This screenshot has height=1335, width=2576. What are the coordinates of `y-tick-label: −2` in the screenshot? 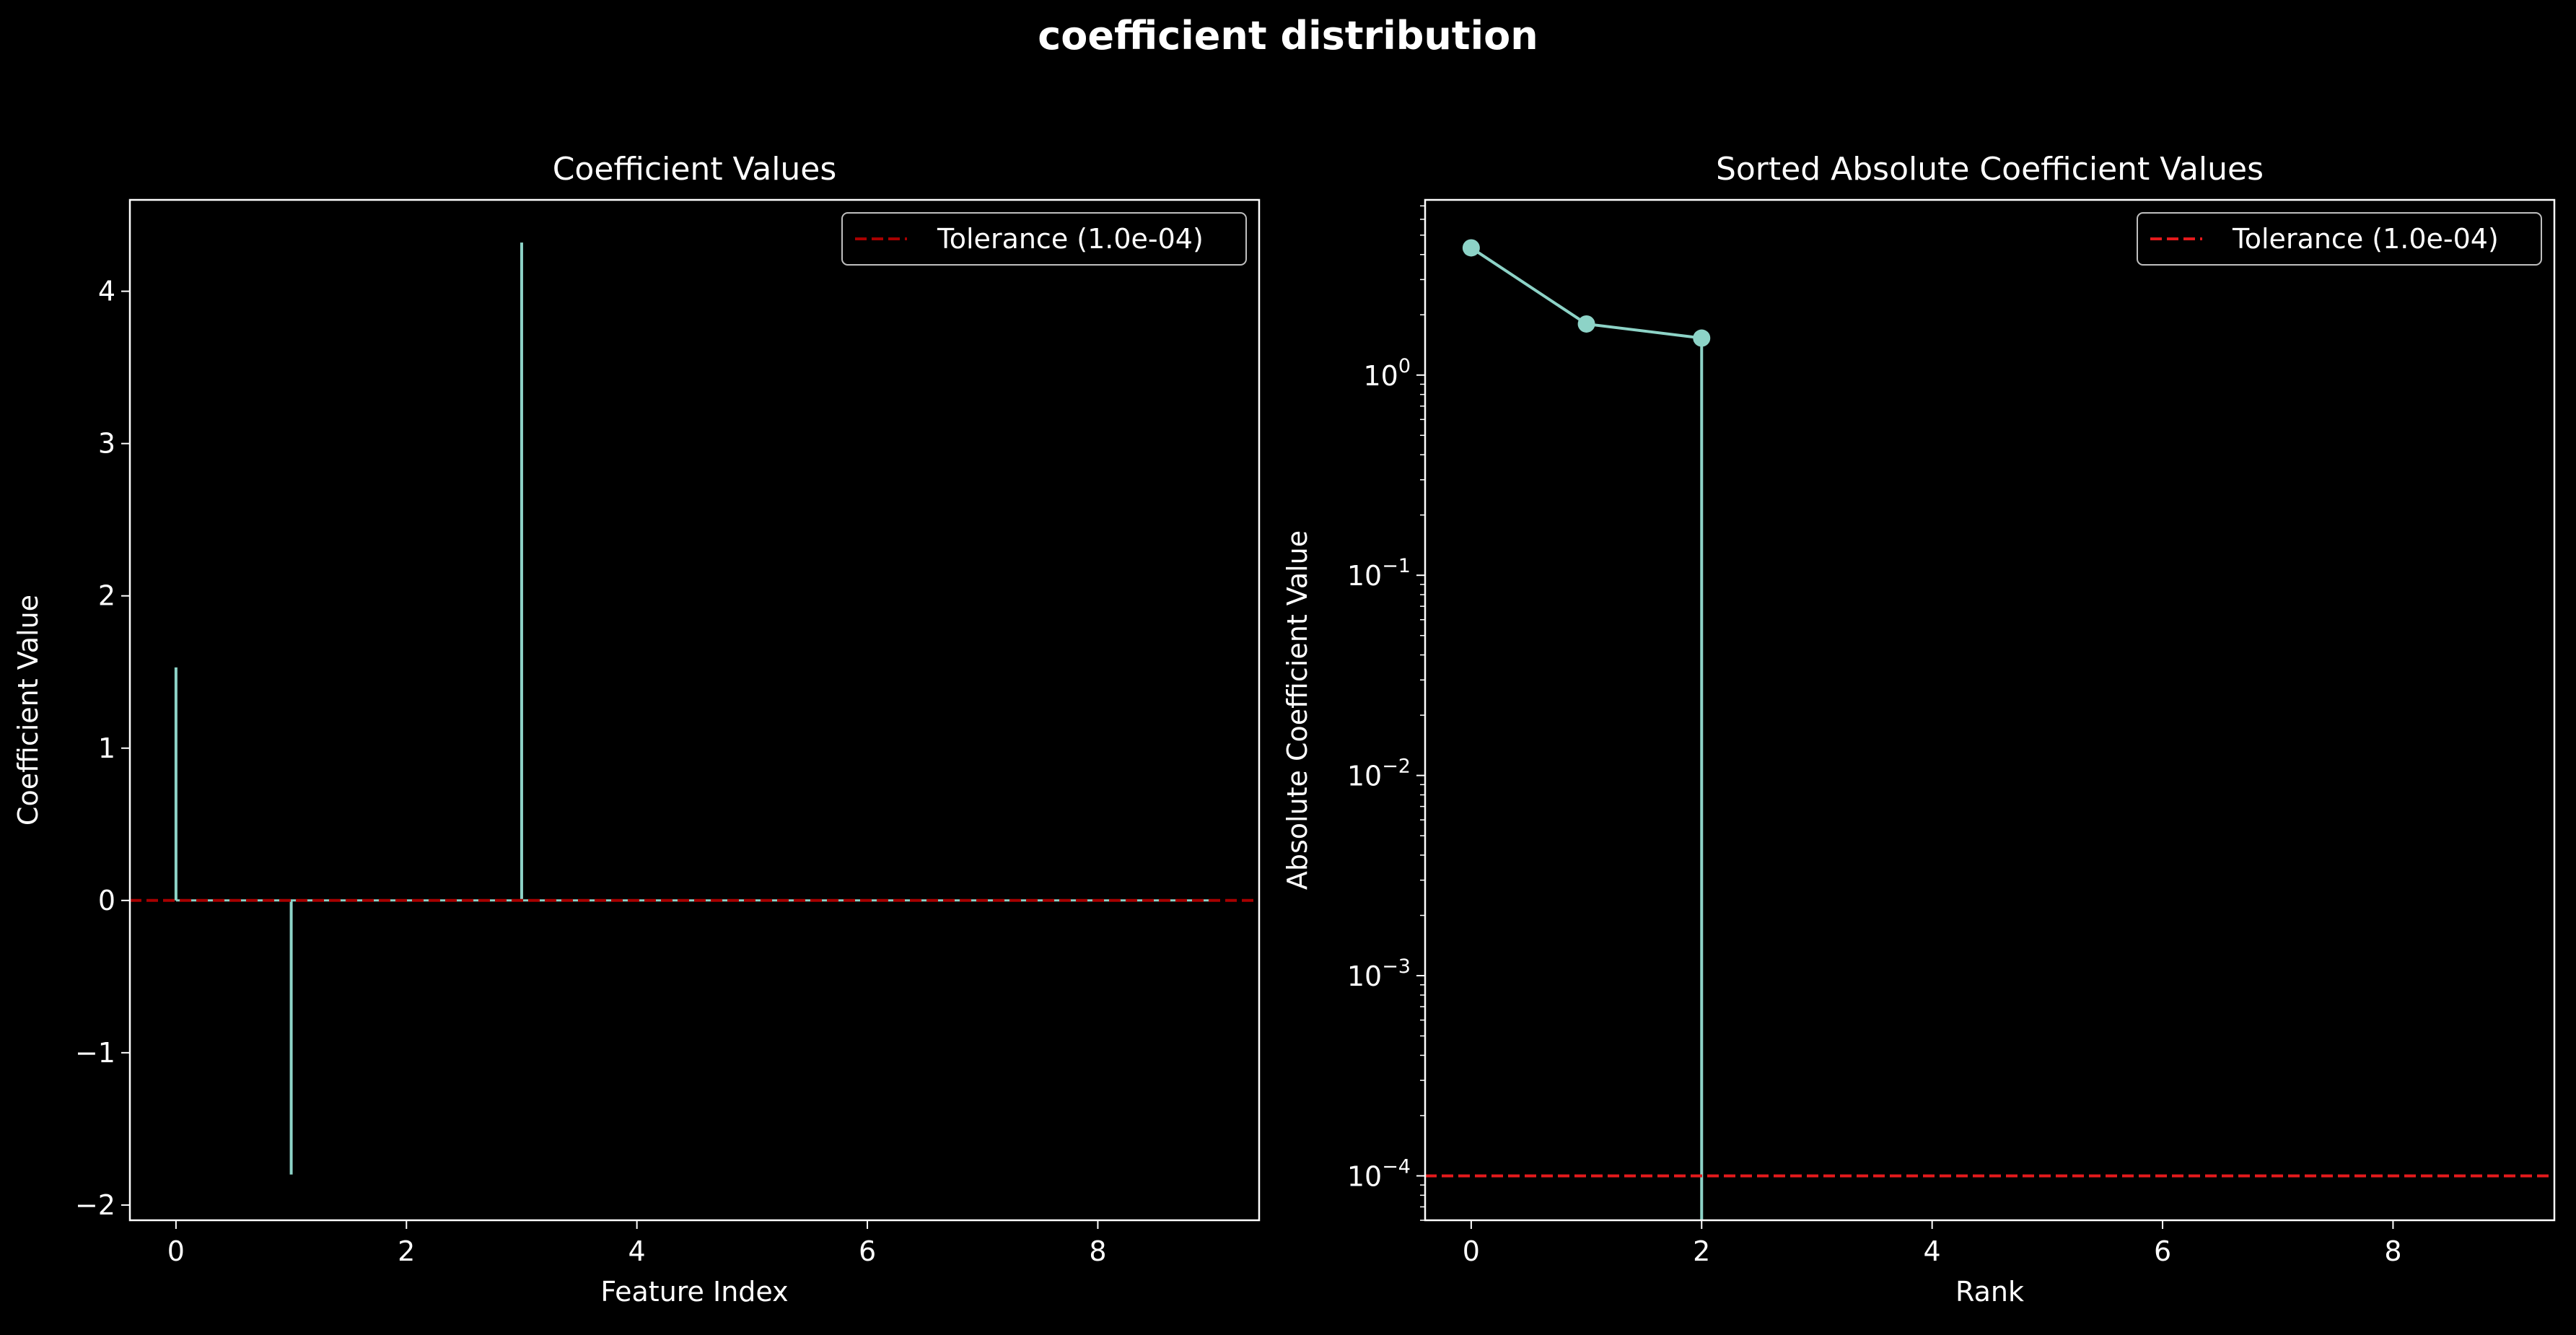 It's located at (95, 1205).